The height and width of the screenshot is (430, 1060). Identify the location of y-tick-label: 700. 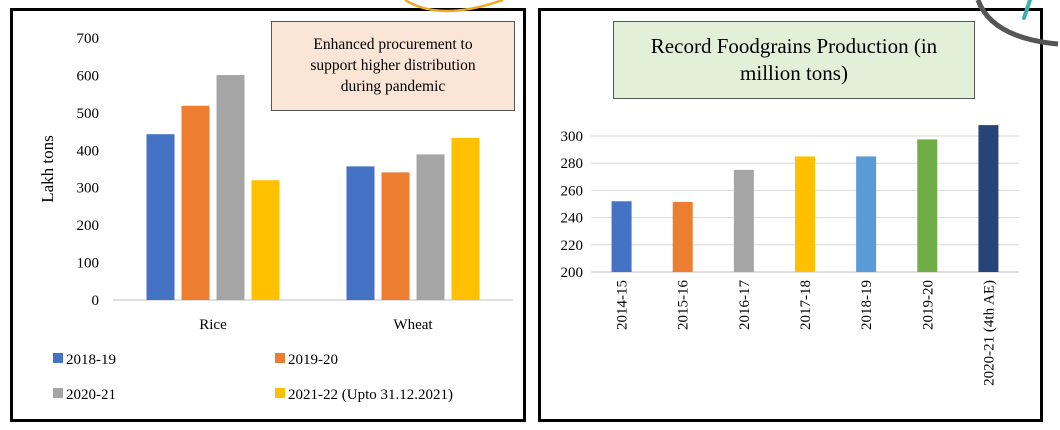
(88, 39).